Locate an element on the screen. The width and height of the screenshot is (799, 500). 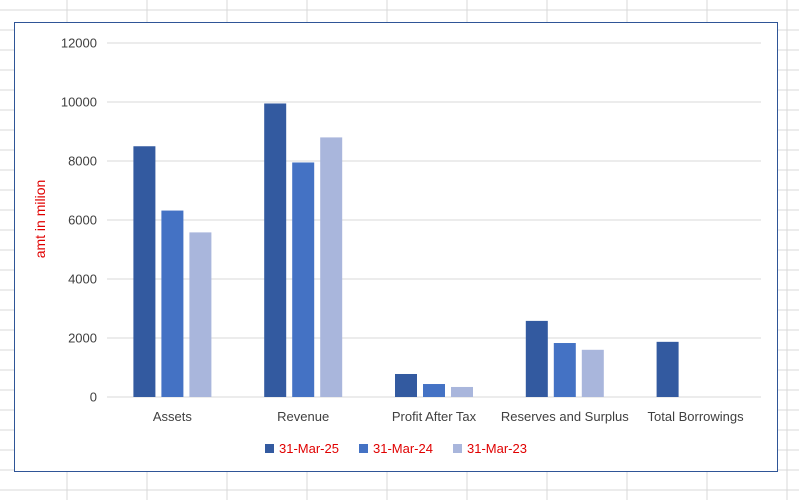
category-label: Revenue is located at coordinates (303, 416).